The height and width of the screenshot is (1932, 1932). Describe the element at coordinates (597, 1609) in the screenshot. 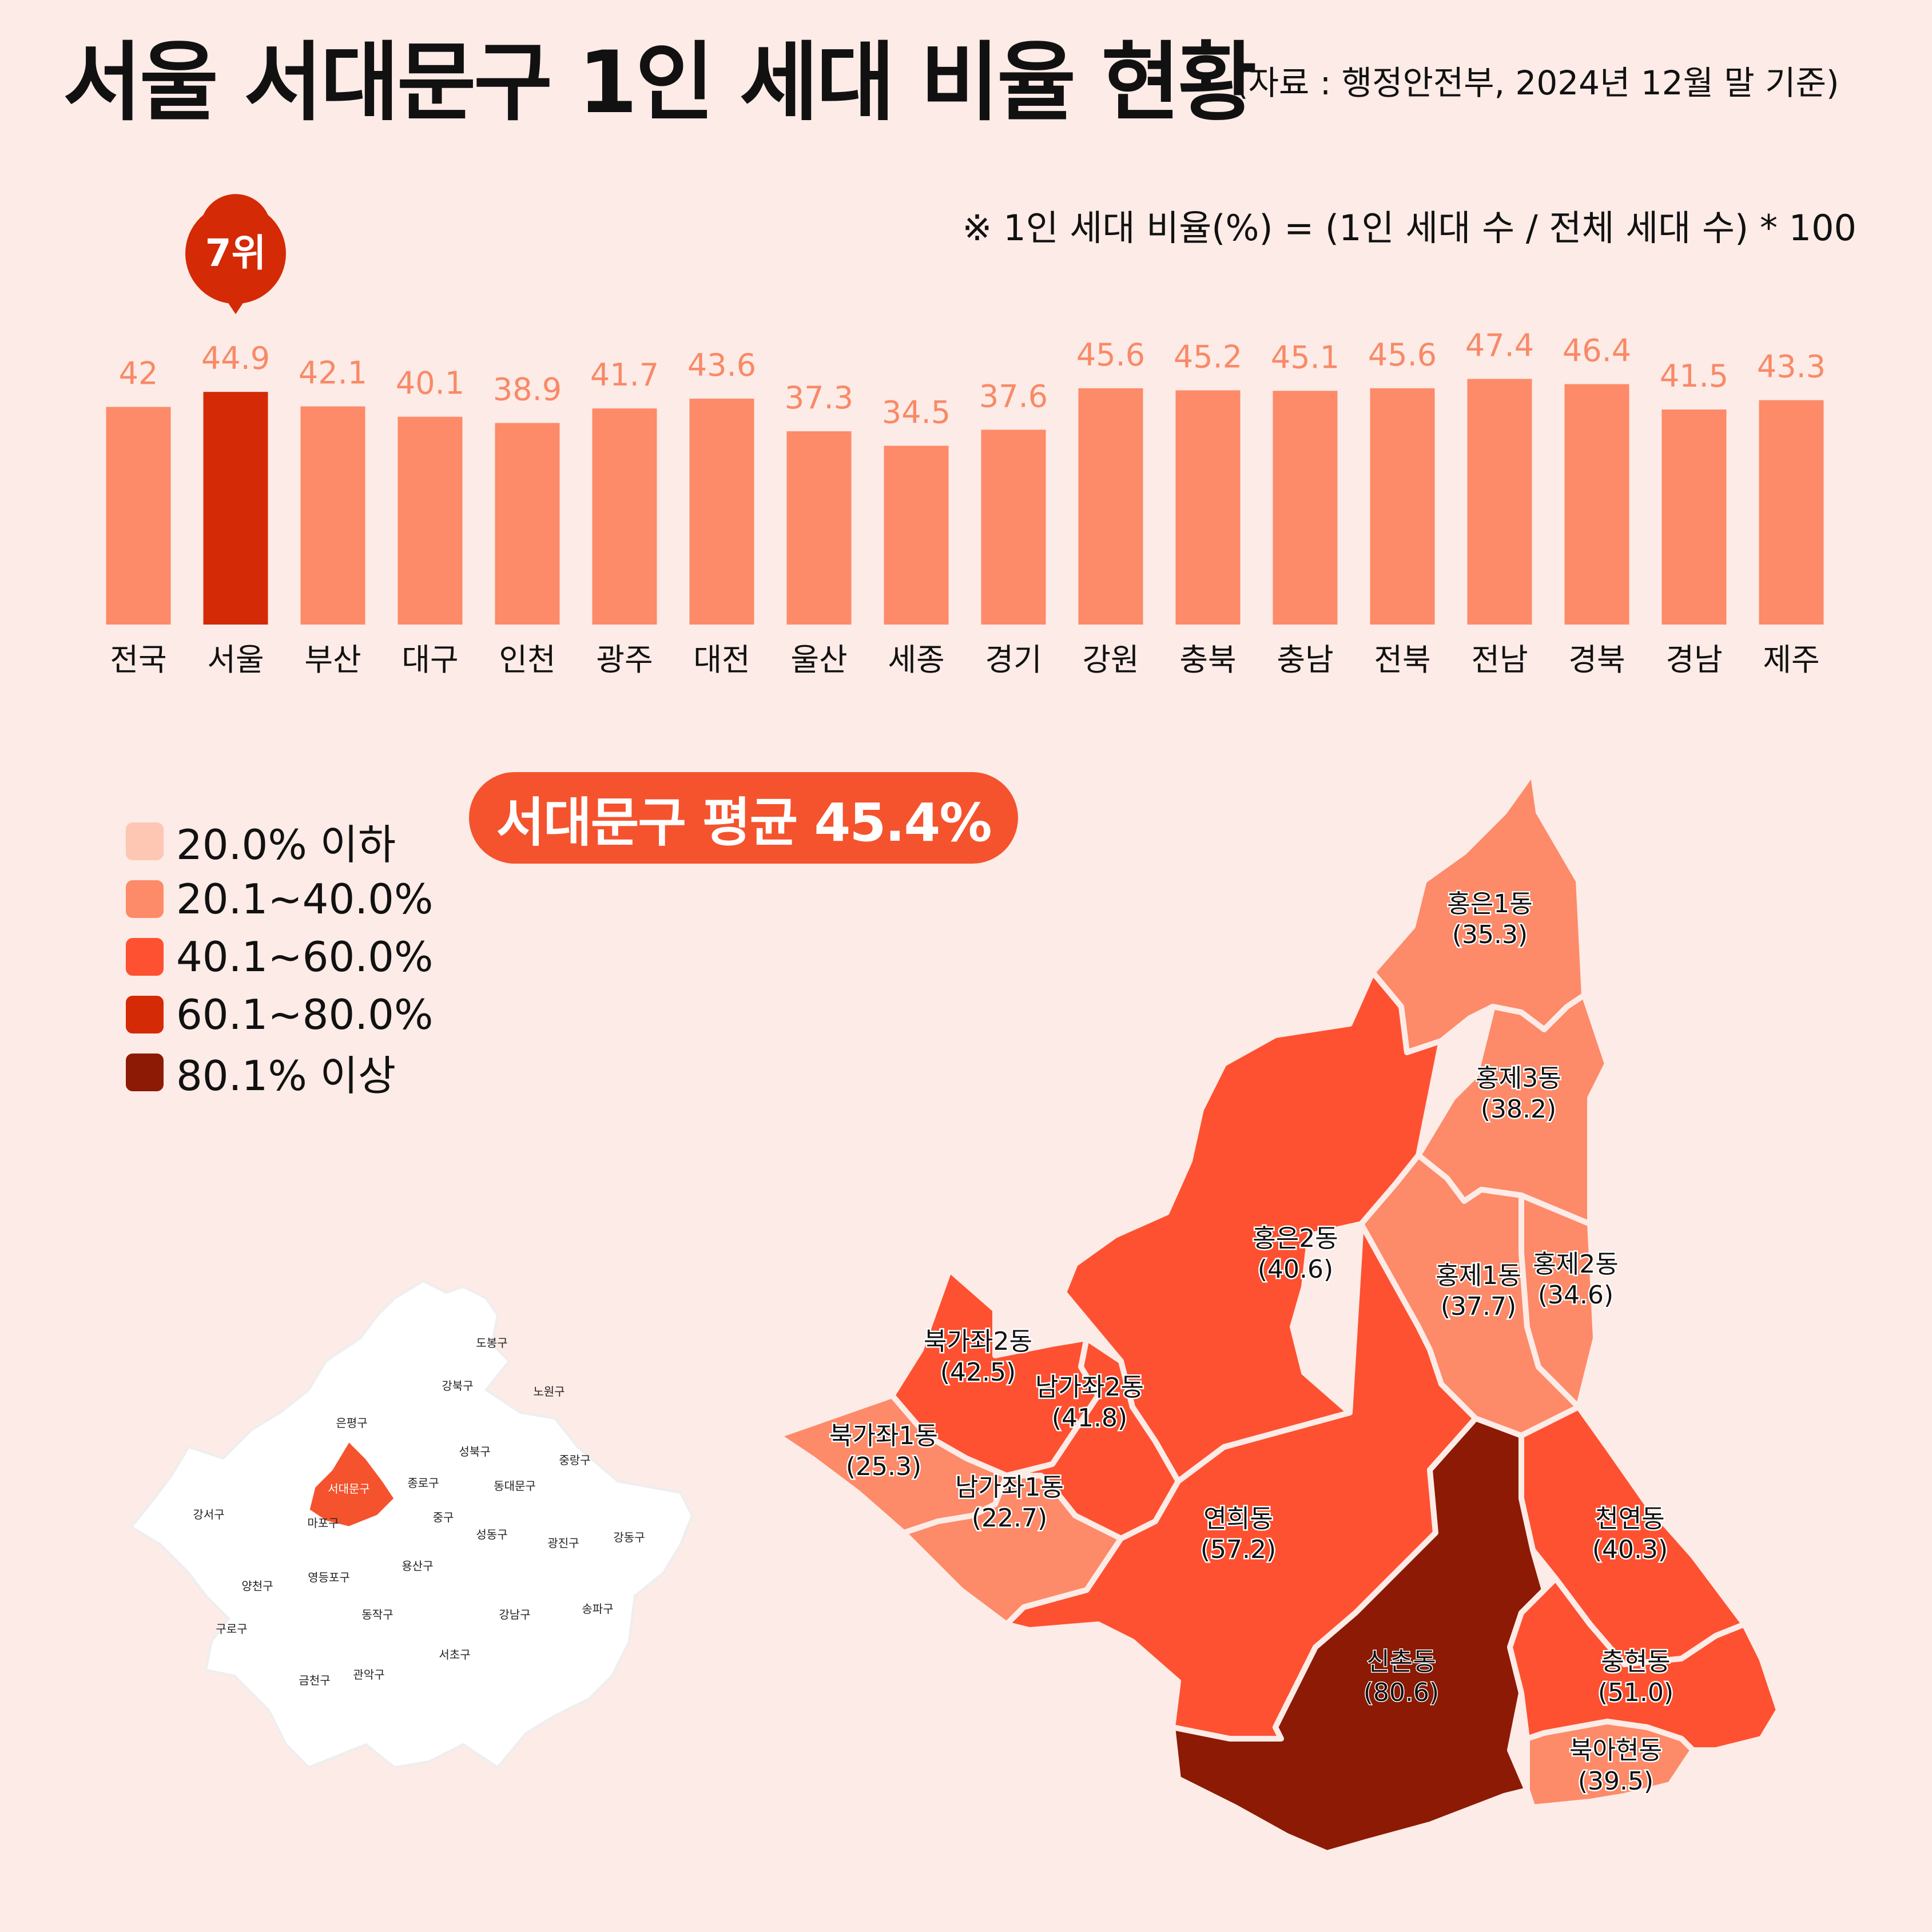

I see `district-label: 송파구` at that location.